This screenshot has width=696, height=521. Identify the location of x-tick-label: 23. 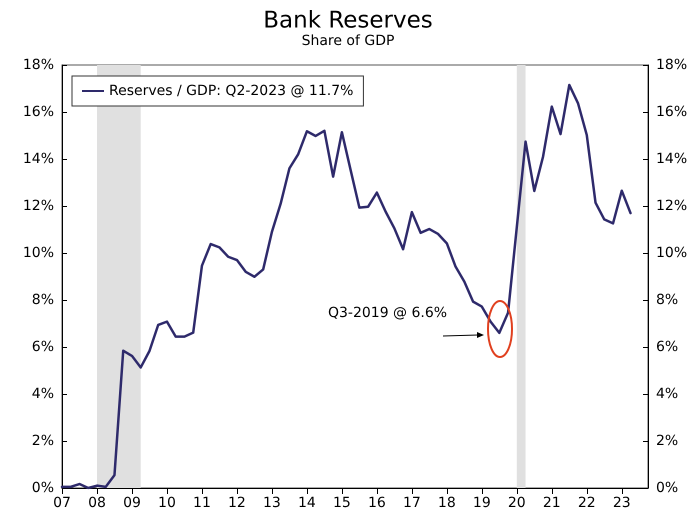
(621, 503).